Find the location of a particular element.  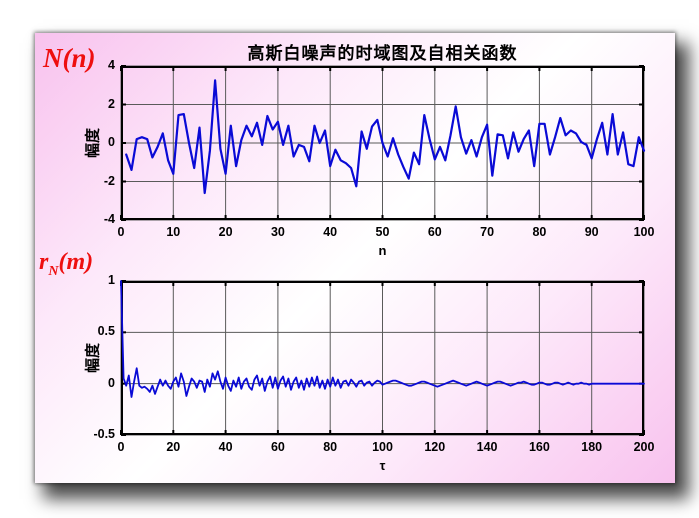

x-tick-label: 200 is located at coordinates (644, 447).